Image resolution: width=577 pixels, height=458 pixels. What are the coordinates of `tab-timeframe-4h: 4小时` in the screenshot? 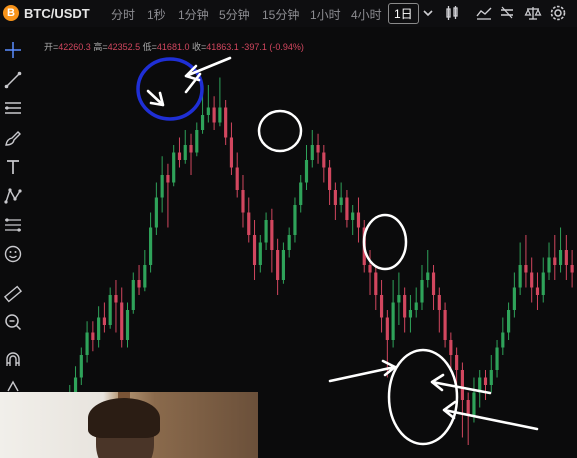 It's located at (366, 14).